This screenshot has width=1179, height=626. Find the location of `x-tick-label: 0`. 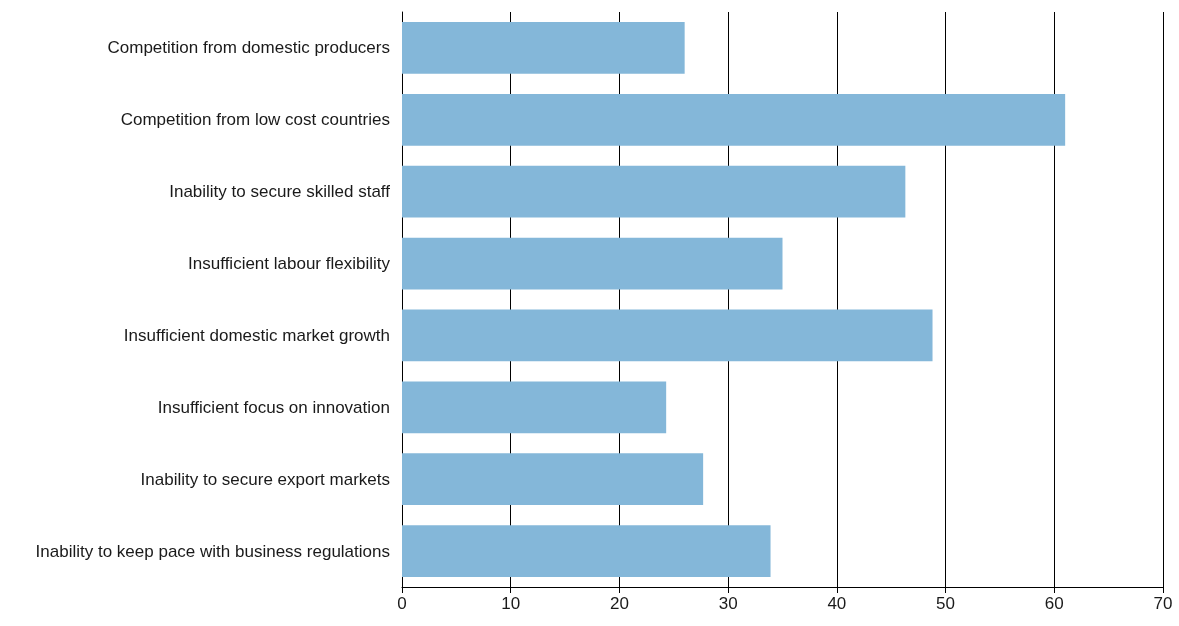

x-tick-label: 0 is located at coordinates (402, 603).